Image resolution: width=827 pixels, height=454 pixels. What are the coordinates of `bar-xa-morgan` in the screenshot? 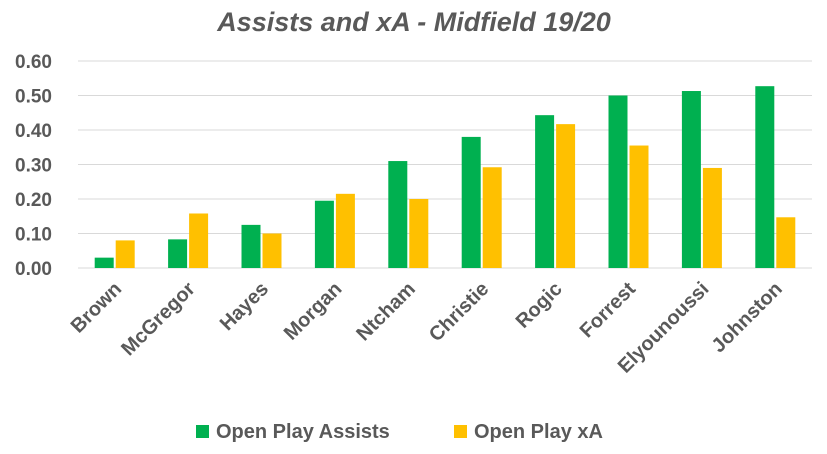 It's located at (345, 230).